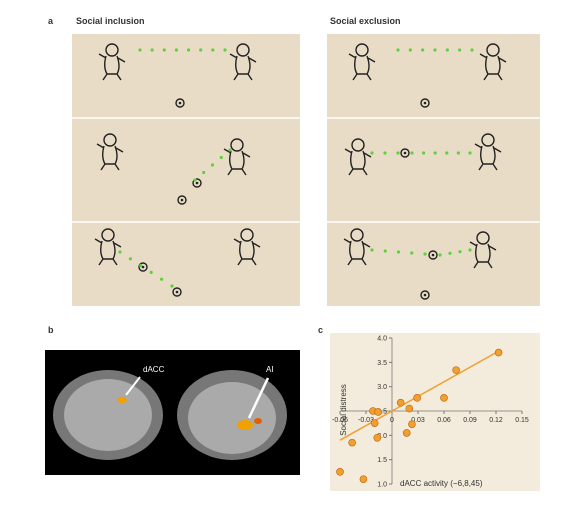 The width and height of the screenshot is (562, 508). What do you see at coordinates (382, 485) in the screenshot?
I see `y-tick-label: 1.0` at bounding box center [382, 485].